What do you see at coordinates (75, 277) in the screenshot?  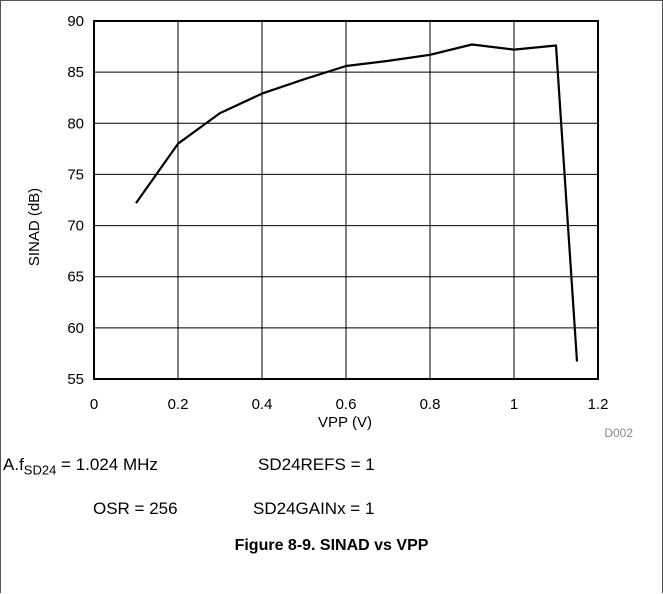 I see `y-tick-label: 65` at bounding box center [75, 277].